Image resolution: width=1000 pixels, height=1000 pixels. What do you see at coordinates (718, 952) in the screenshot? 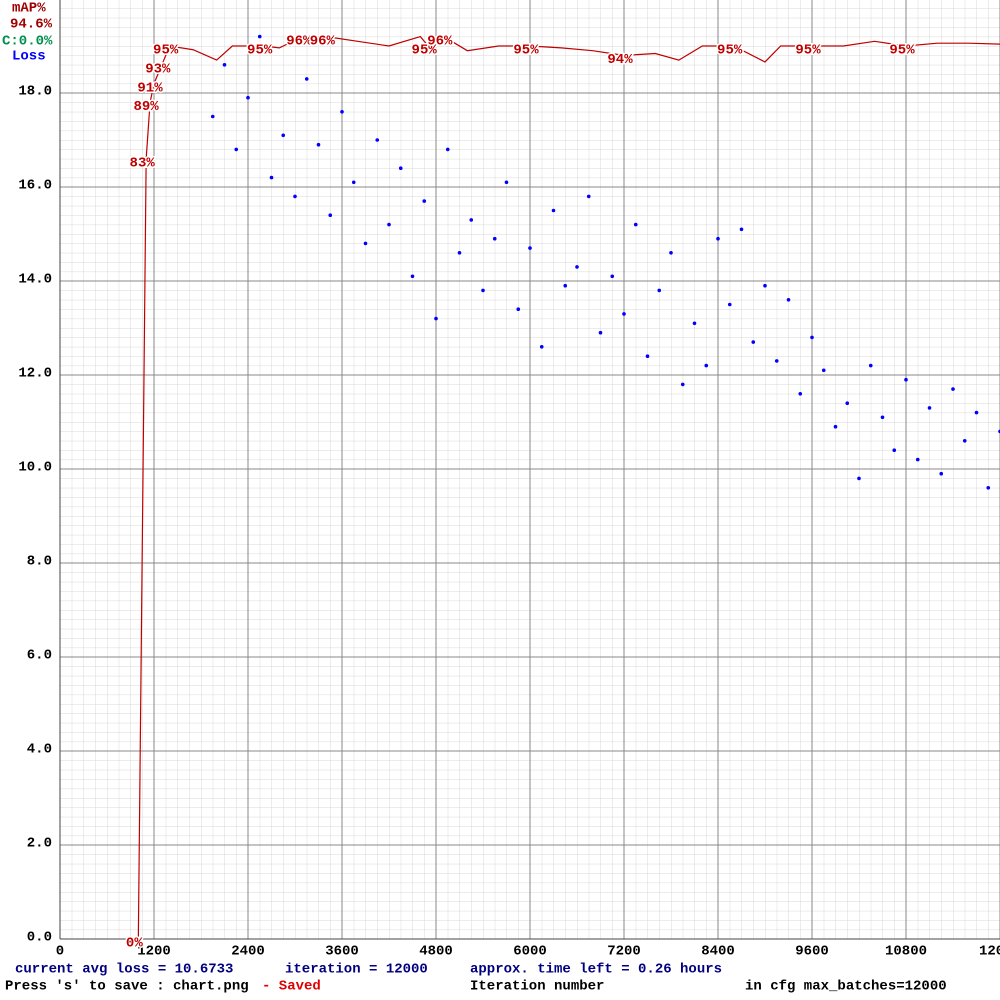
I see `x-tick-label: 8400` at bounding box center [718, 952].